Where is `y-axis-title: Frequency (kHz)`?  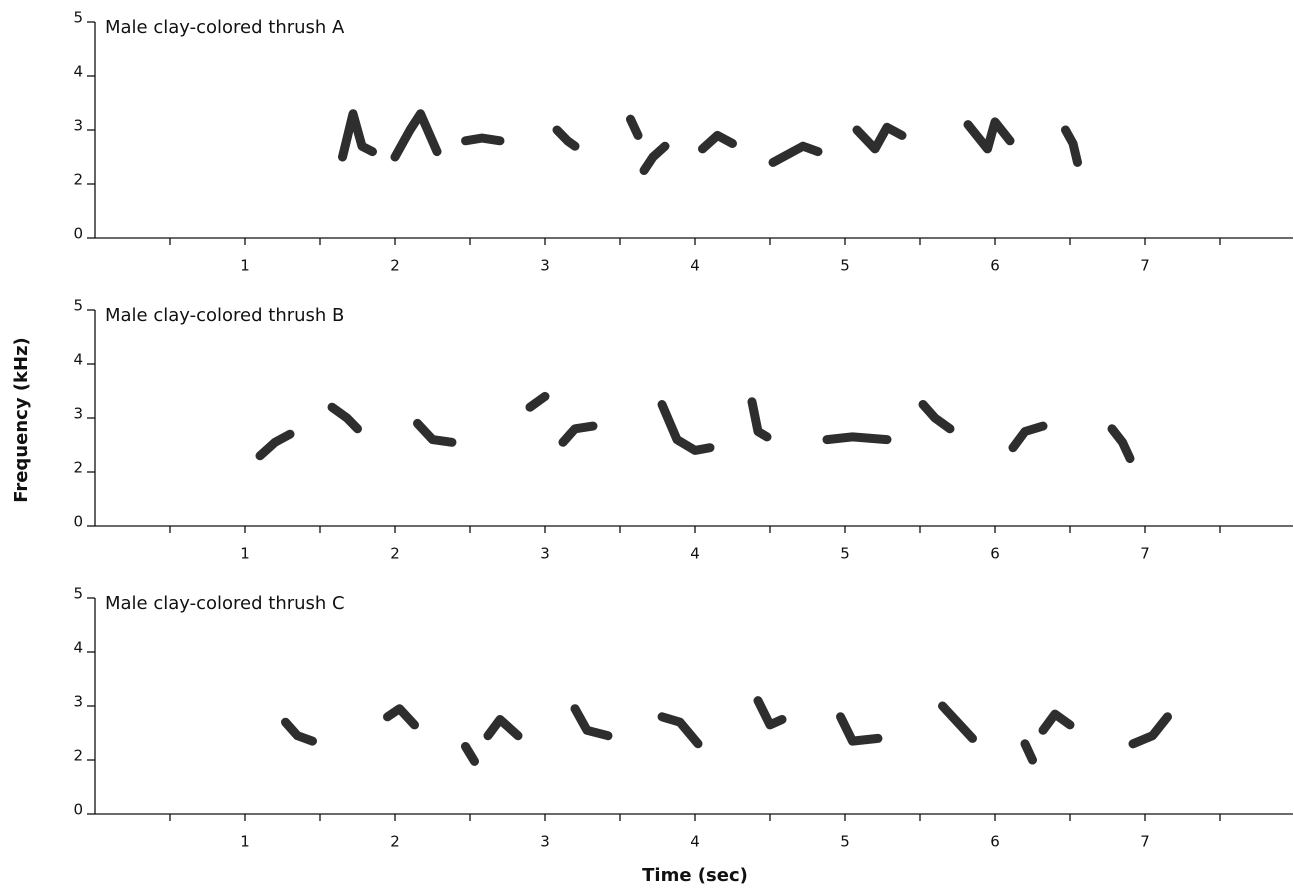 y-axis-title: Frequency (kHz) is located at coordinates (21, 420).